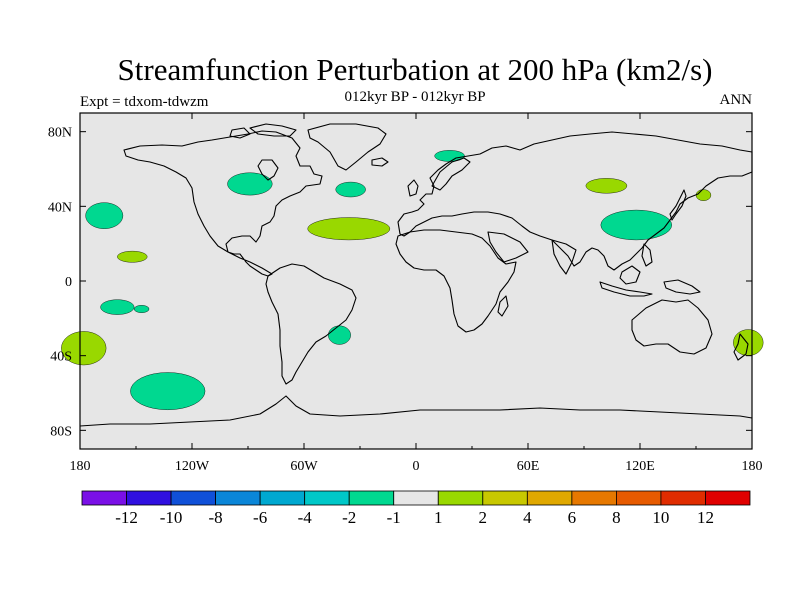  What do you see at coordinates (413, 188) in the screenshot?
I see `coast-british-isles` at bounding box center [413, 188].